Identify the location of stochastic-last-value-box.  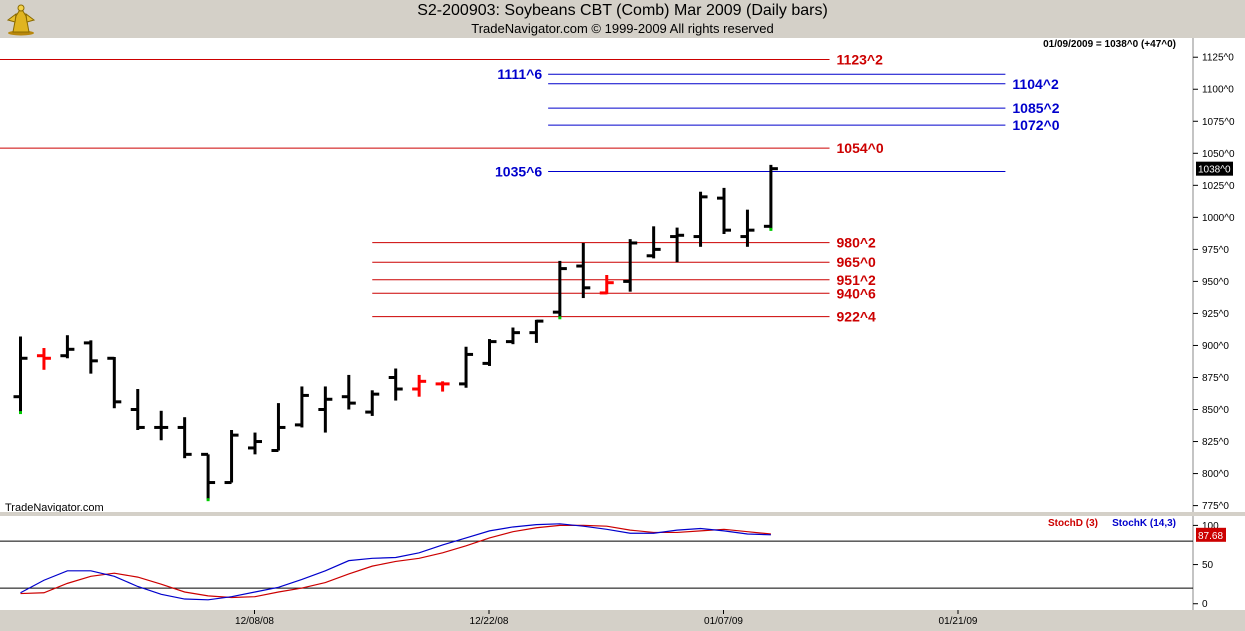
(1211, 534).